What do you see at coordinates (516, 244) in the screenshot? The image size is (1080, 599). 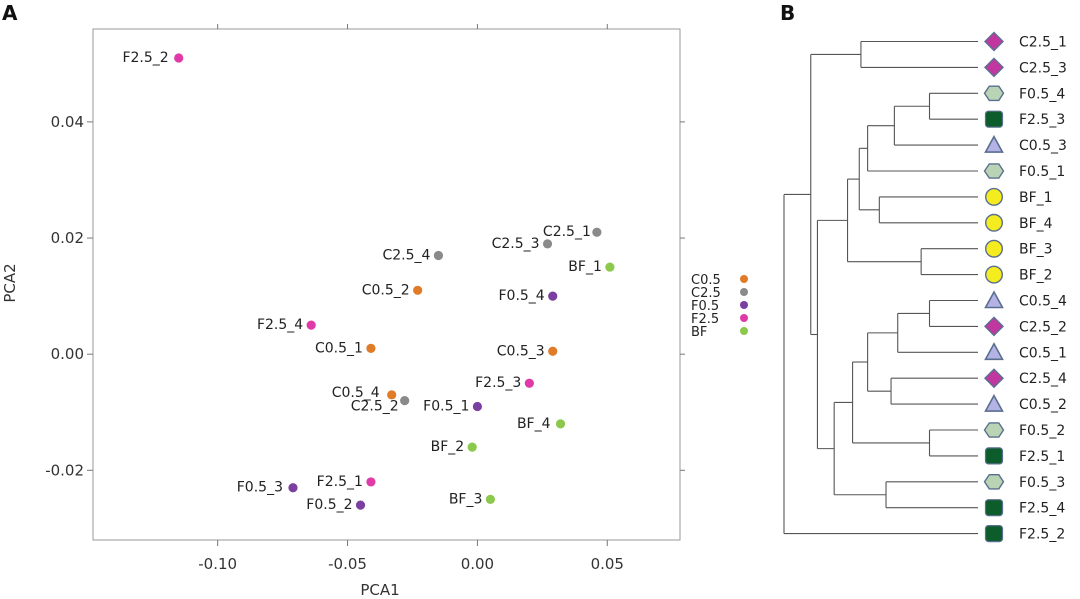 I see `point-label: C2.5_3` at bounding box center [516, 244].